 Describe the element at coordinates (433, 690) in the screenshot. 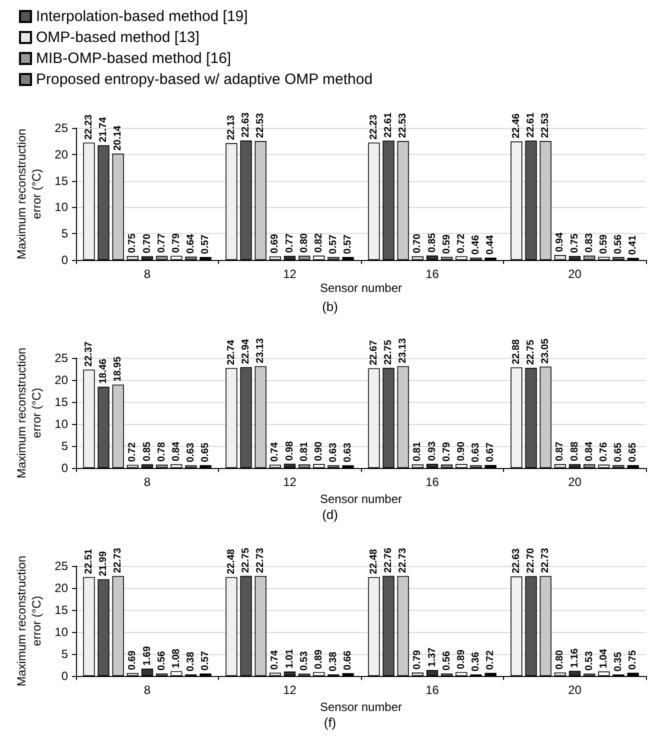

I see `x-tick-label: 16` at that location.